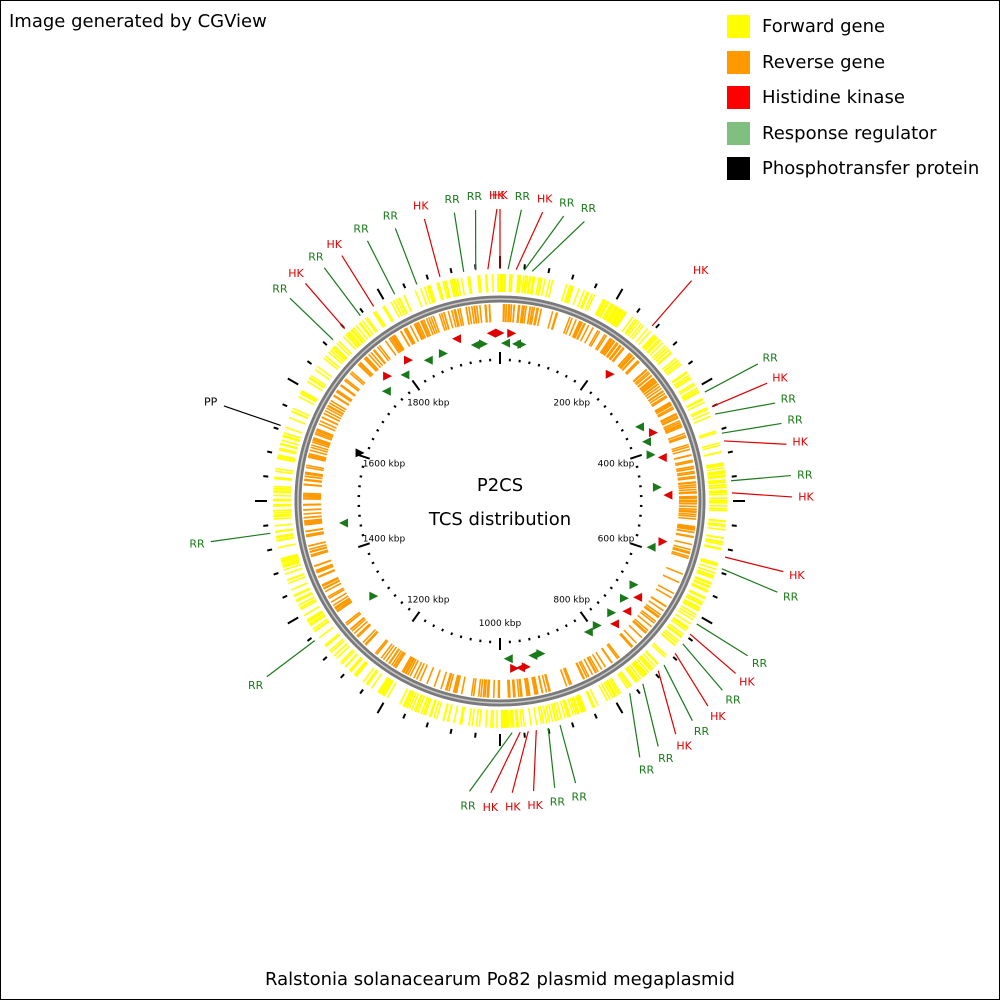 The width and height of the screenshot is (1000, 1000). What do you see at coordinates (500, 624) in the screenshot?
I see `ruler-label: 1000 kbp` at bounding box center [500, 624].